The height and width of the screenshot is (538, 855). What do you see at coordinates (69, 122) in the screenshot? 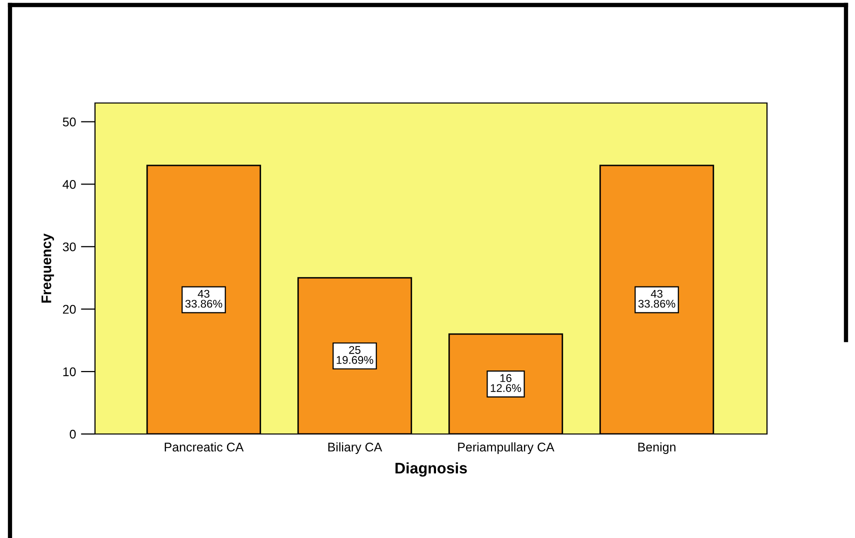
I see `y-tick-label: 50` at bounding box center [69, 122].